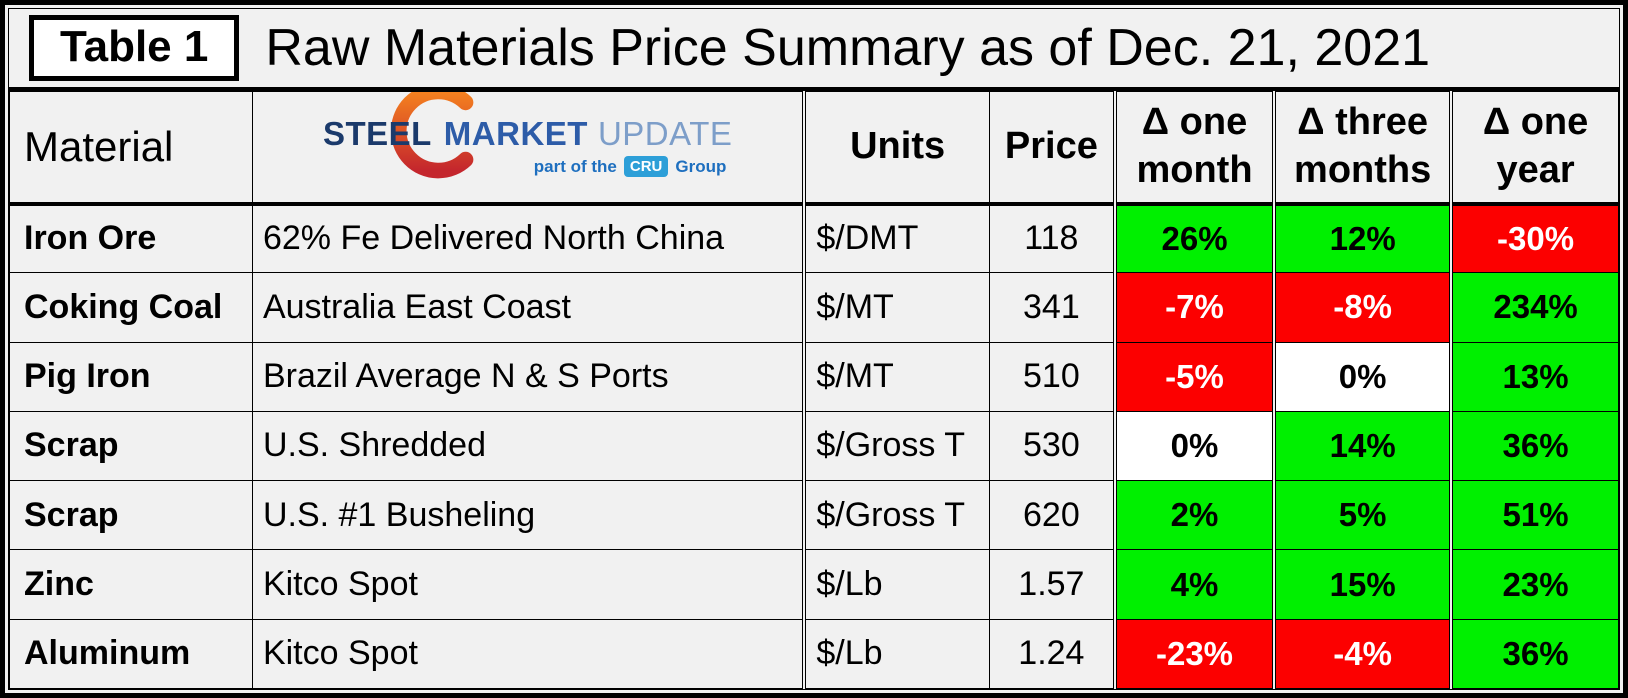 The height and width of the screenshot is (698, 1628). What do you see at coordinates (1193, 515) in the screenshot?
I see `delta-one-month-cell: 2%` at bounding box center [1193, 515].